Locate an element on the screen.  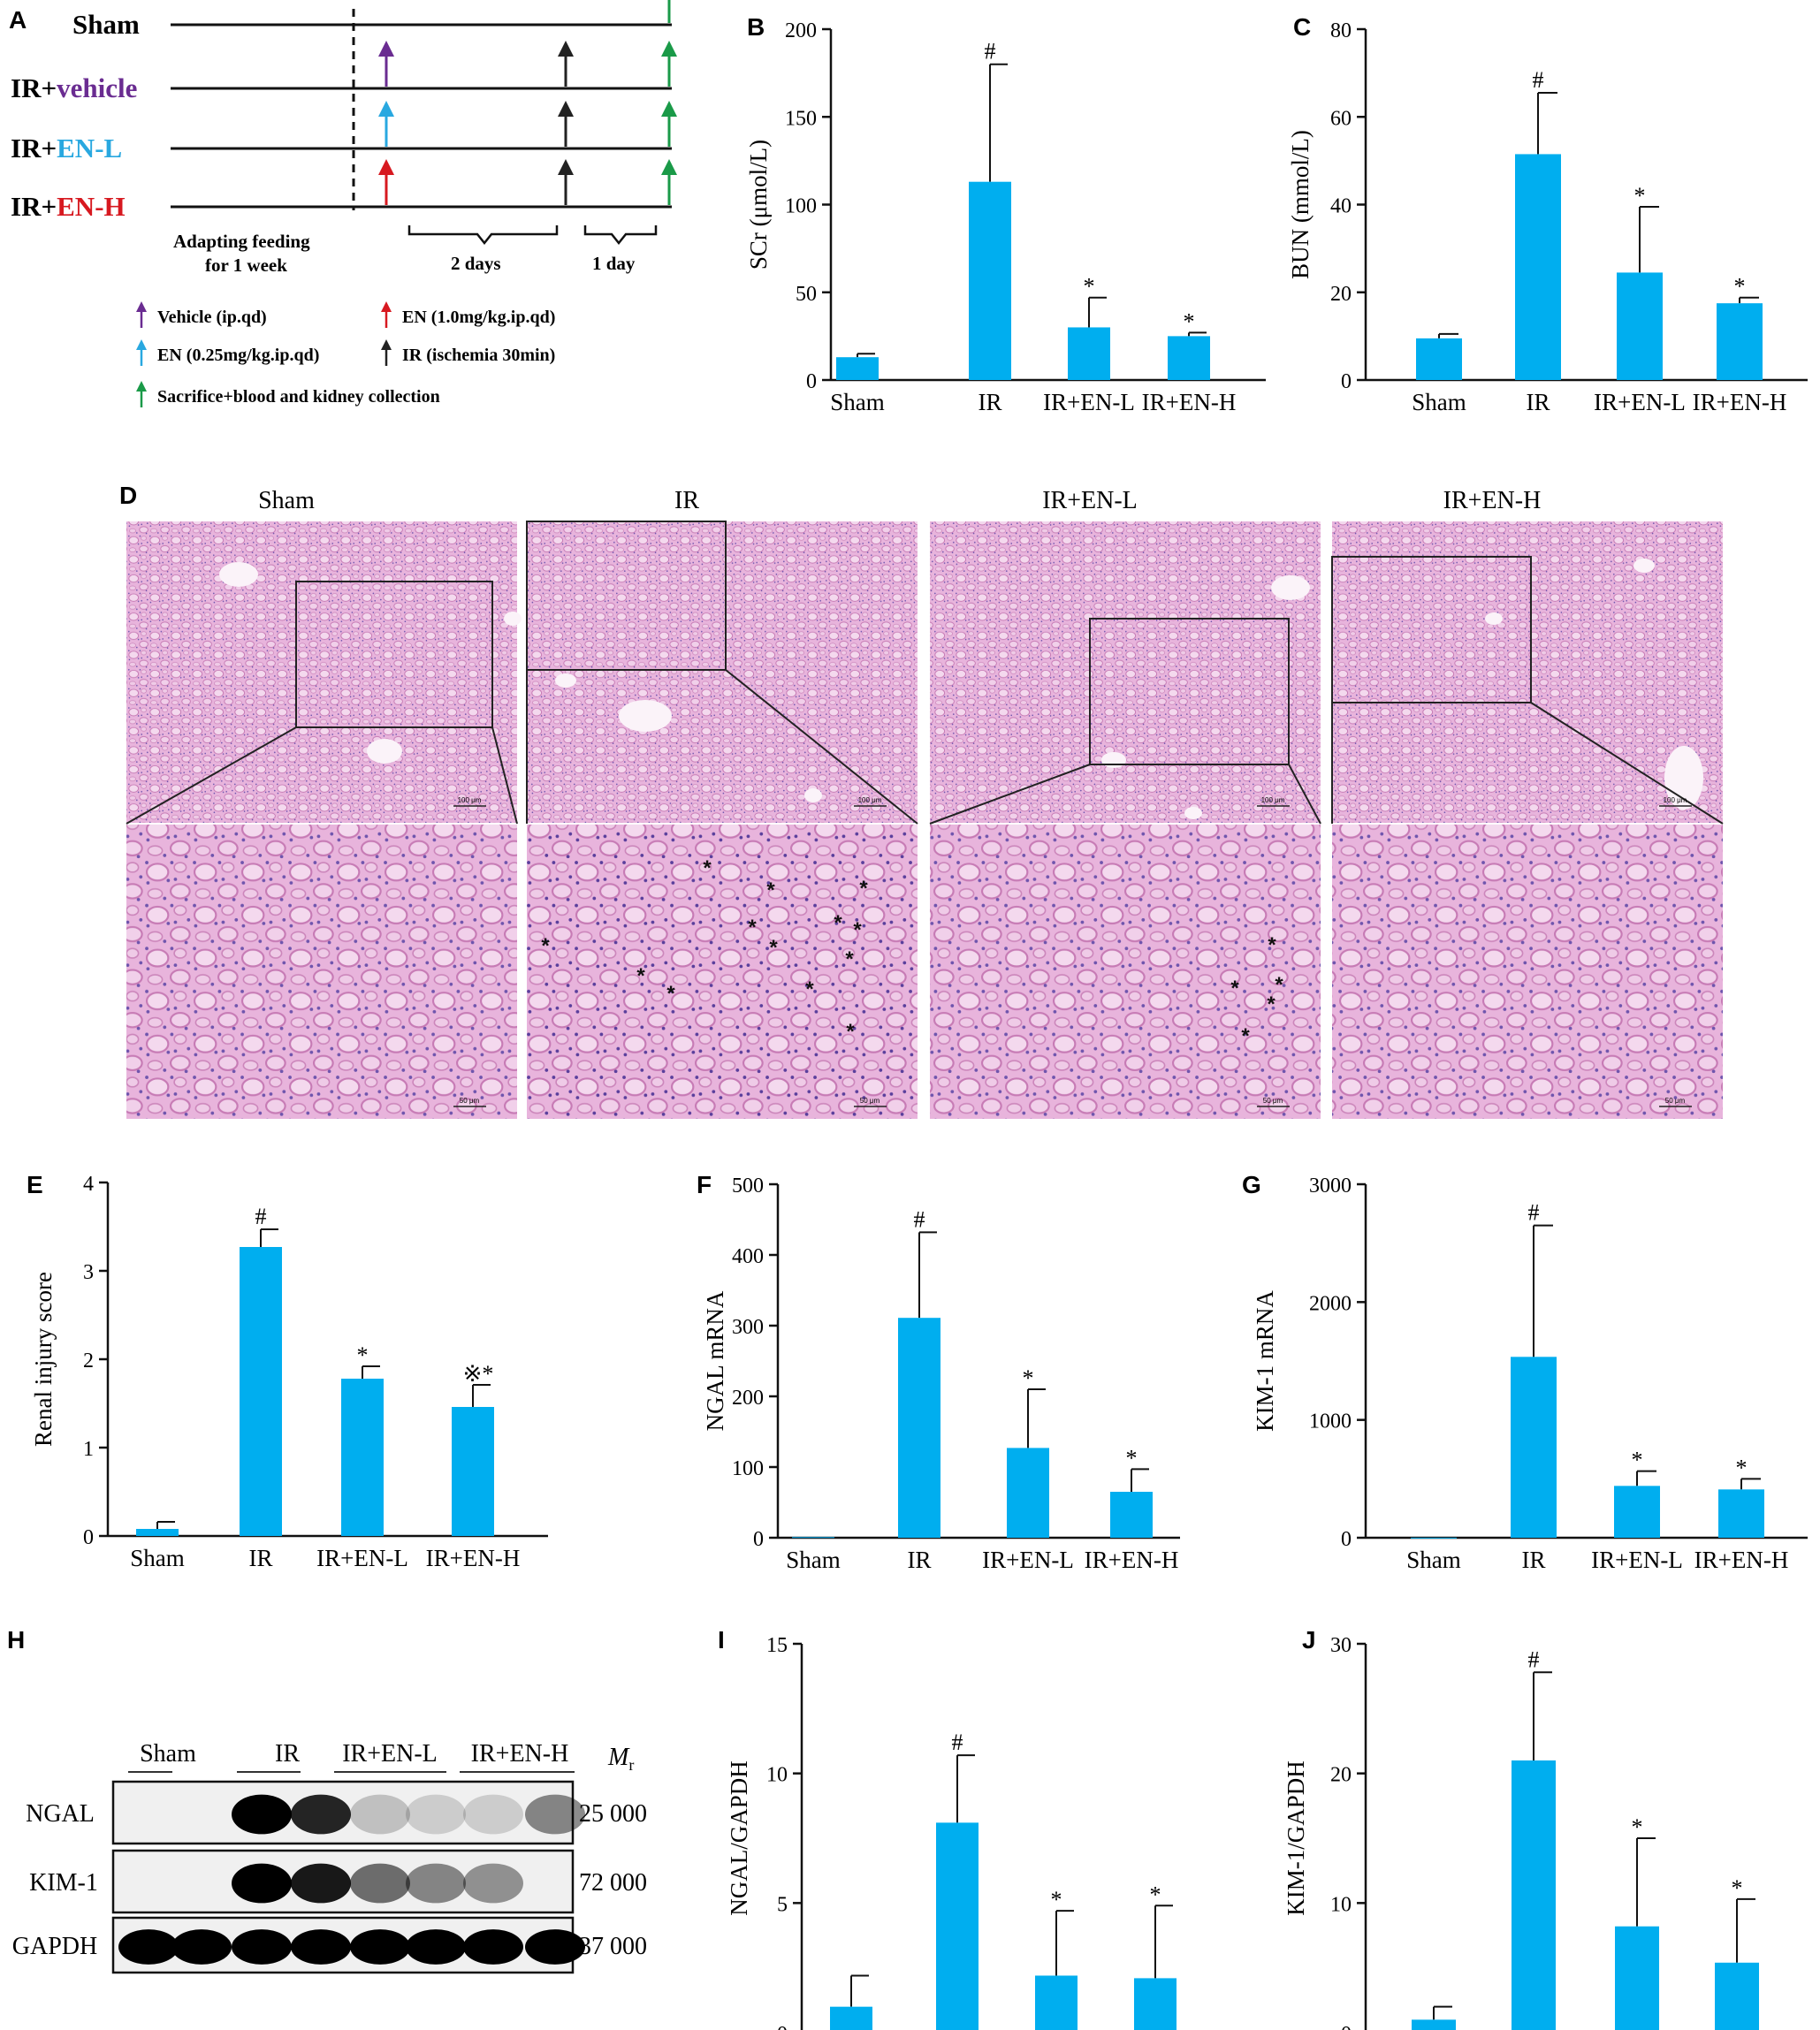
panel-letter-d: D is located at coordinates (128, 495).